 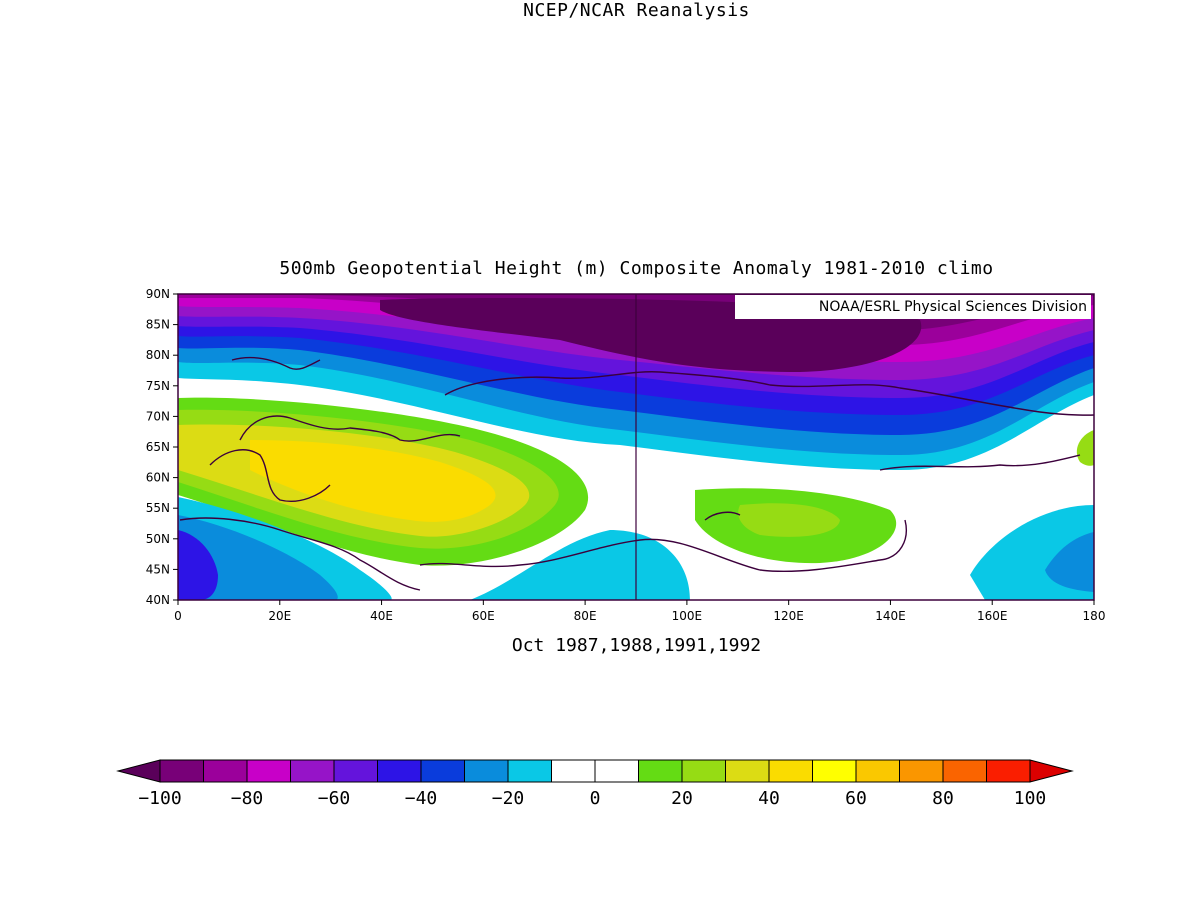 What do you see at coordinates (1094, 616) in the screenshot?
I see `lon-tick-label: 180` at bounding box center [1094, 616].